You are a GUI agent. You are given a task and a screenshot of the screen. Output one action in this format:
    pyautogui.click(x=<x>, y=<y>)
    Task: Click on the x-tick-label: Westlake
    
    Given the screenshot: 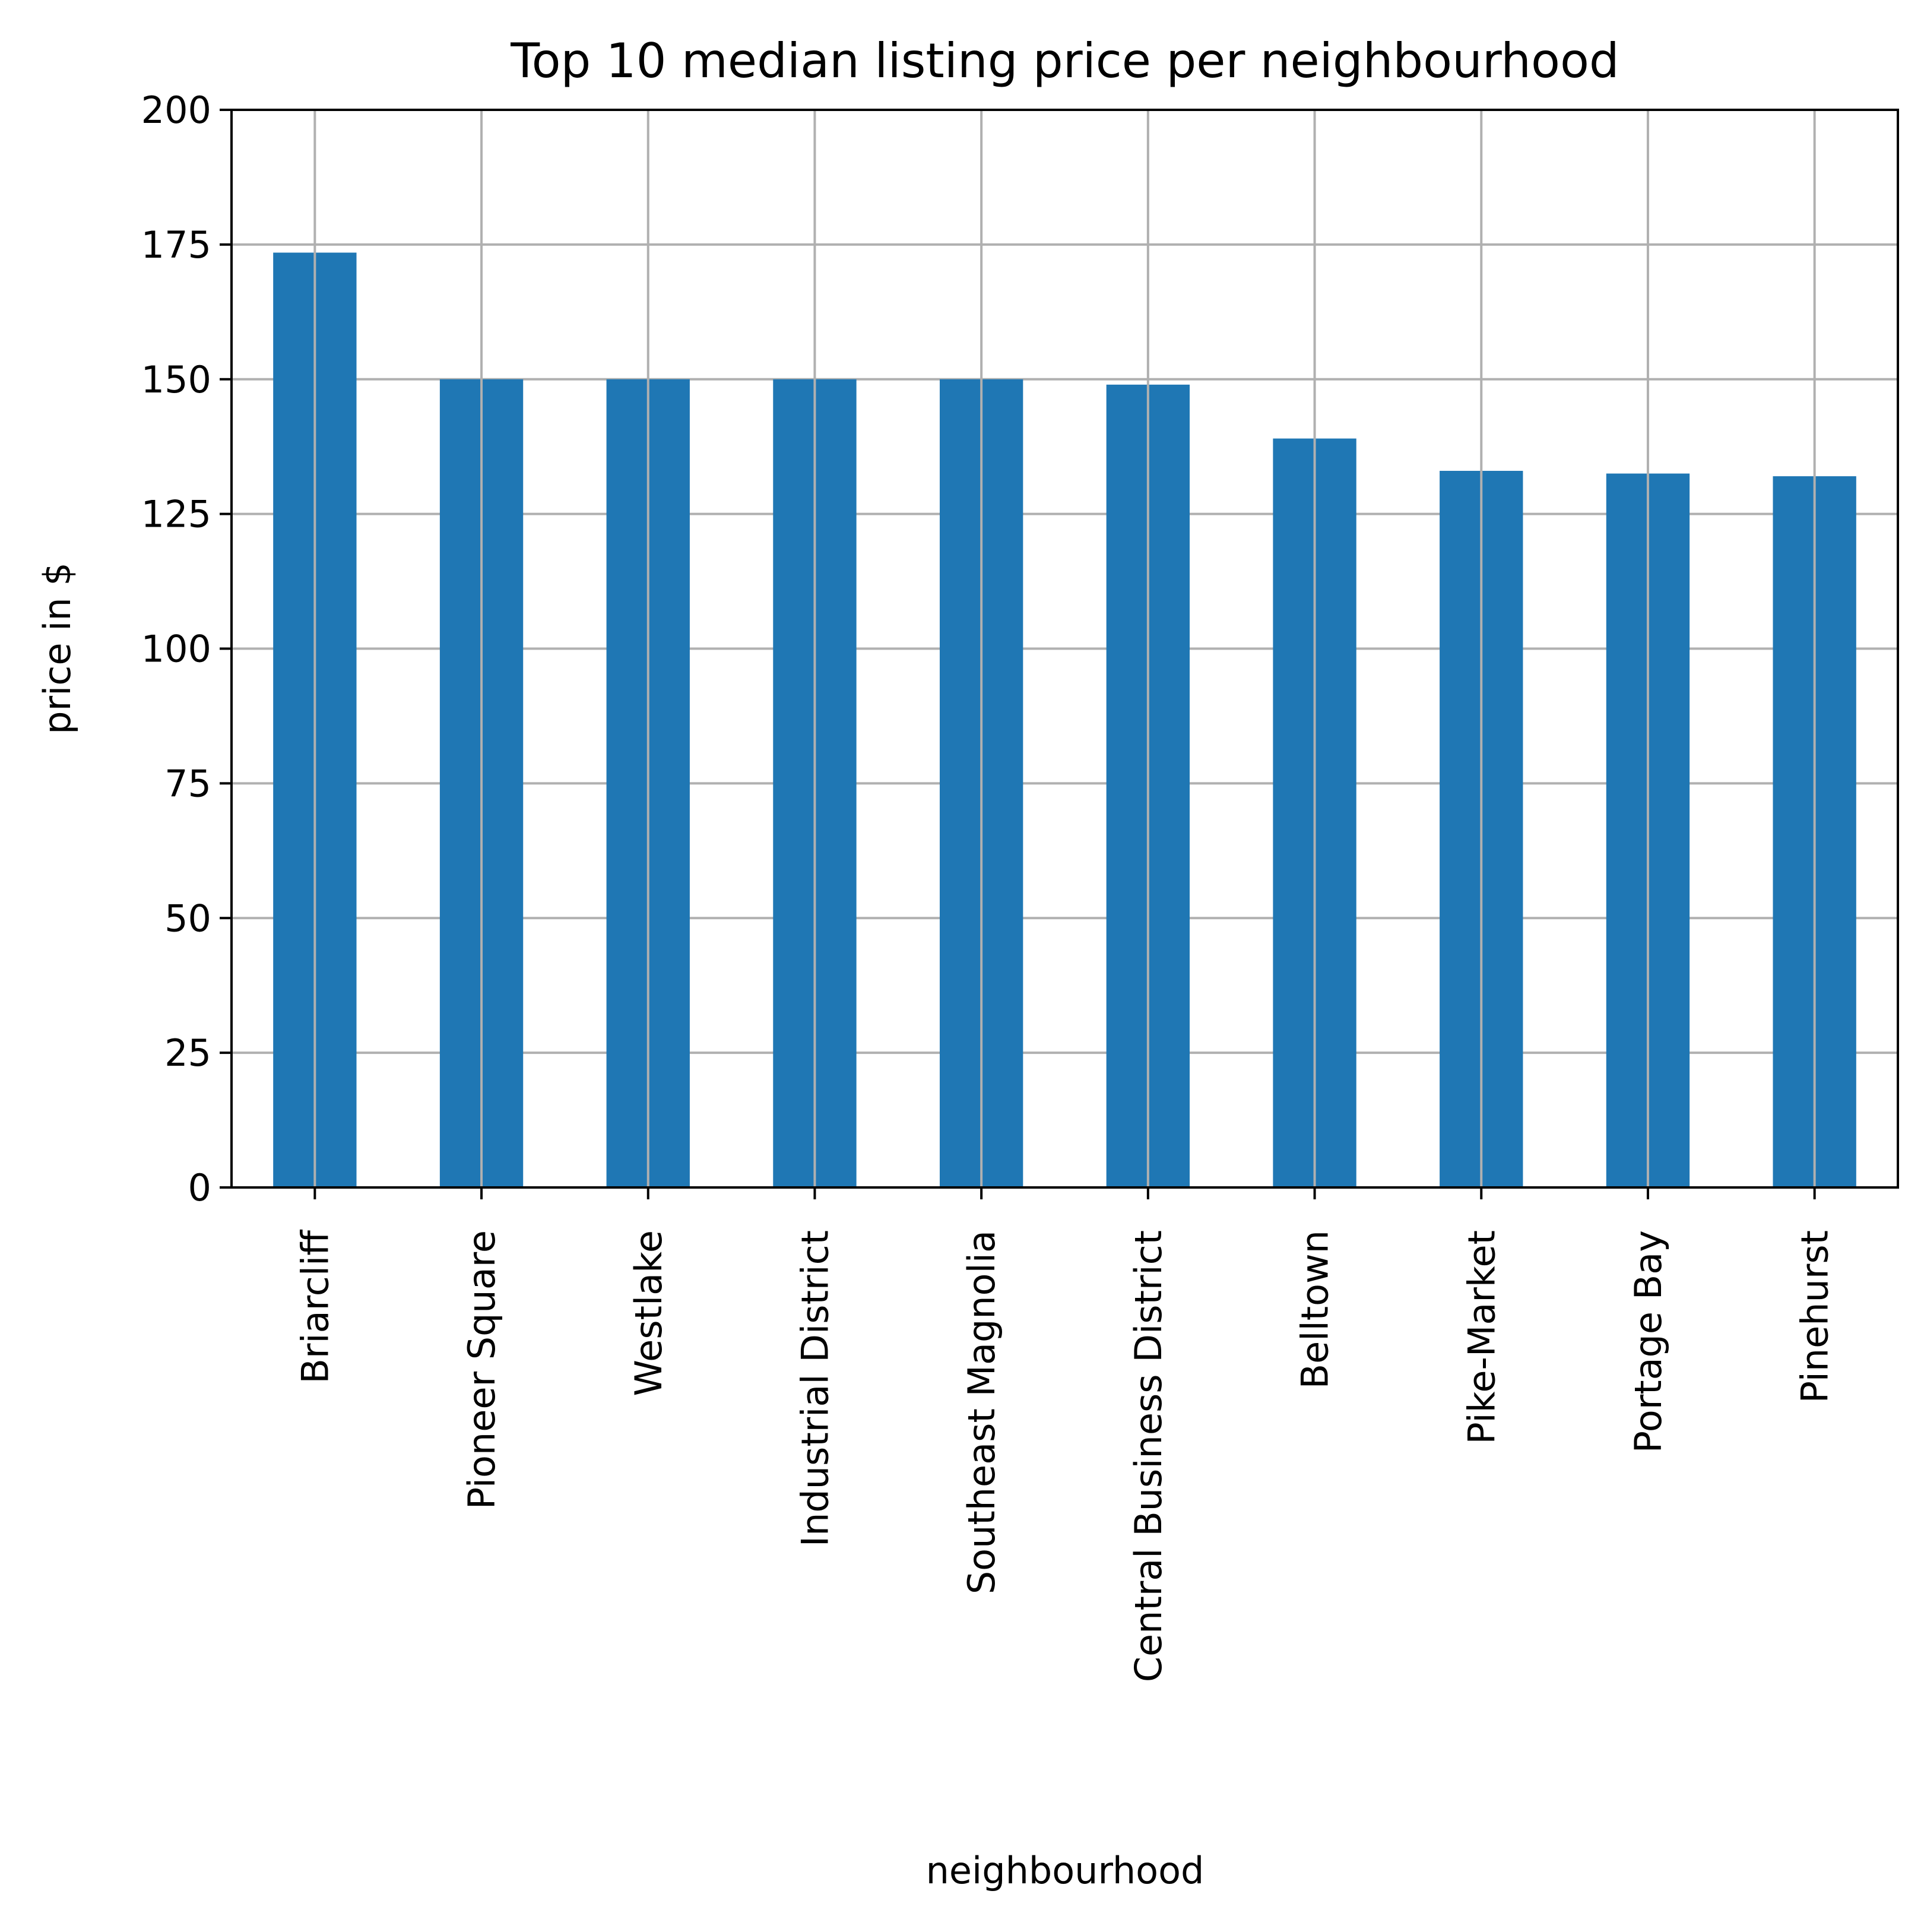 What is the action you would take?
    pyautogui.click(x=648, y=1313)
    